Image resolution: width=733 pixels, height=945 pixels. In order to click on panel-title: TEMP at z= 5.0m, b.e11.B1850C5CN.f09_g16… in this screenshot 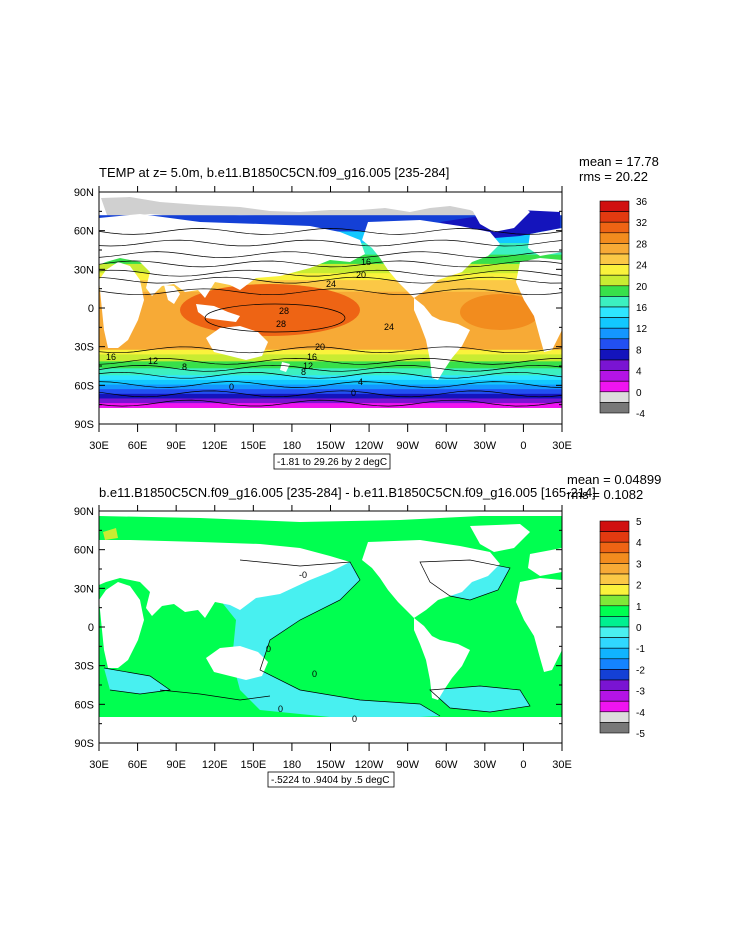, I will do `click(274, 172)`.